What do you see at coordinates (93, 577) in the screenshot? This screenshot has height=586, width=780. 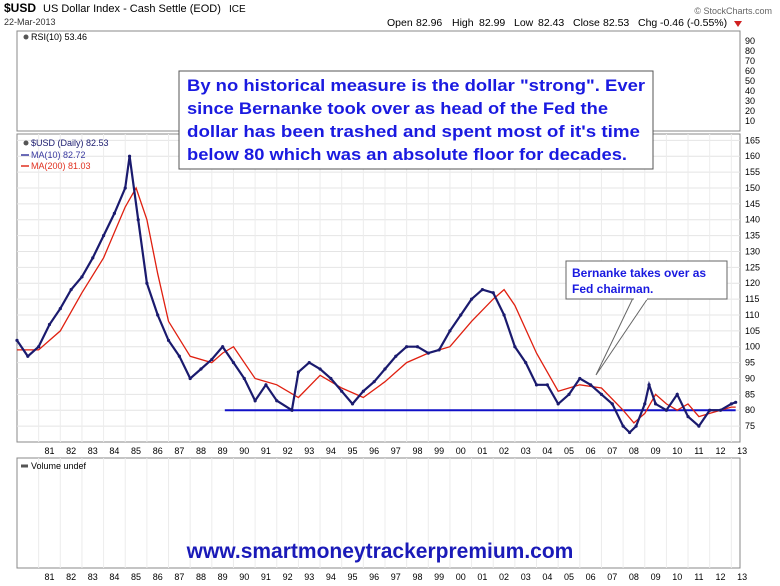 I see `x-tick-label-bottom: 83` at bounding box center [93, 577].